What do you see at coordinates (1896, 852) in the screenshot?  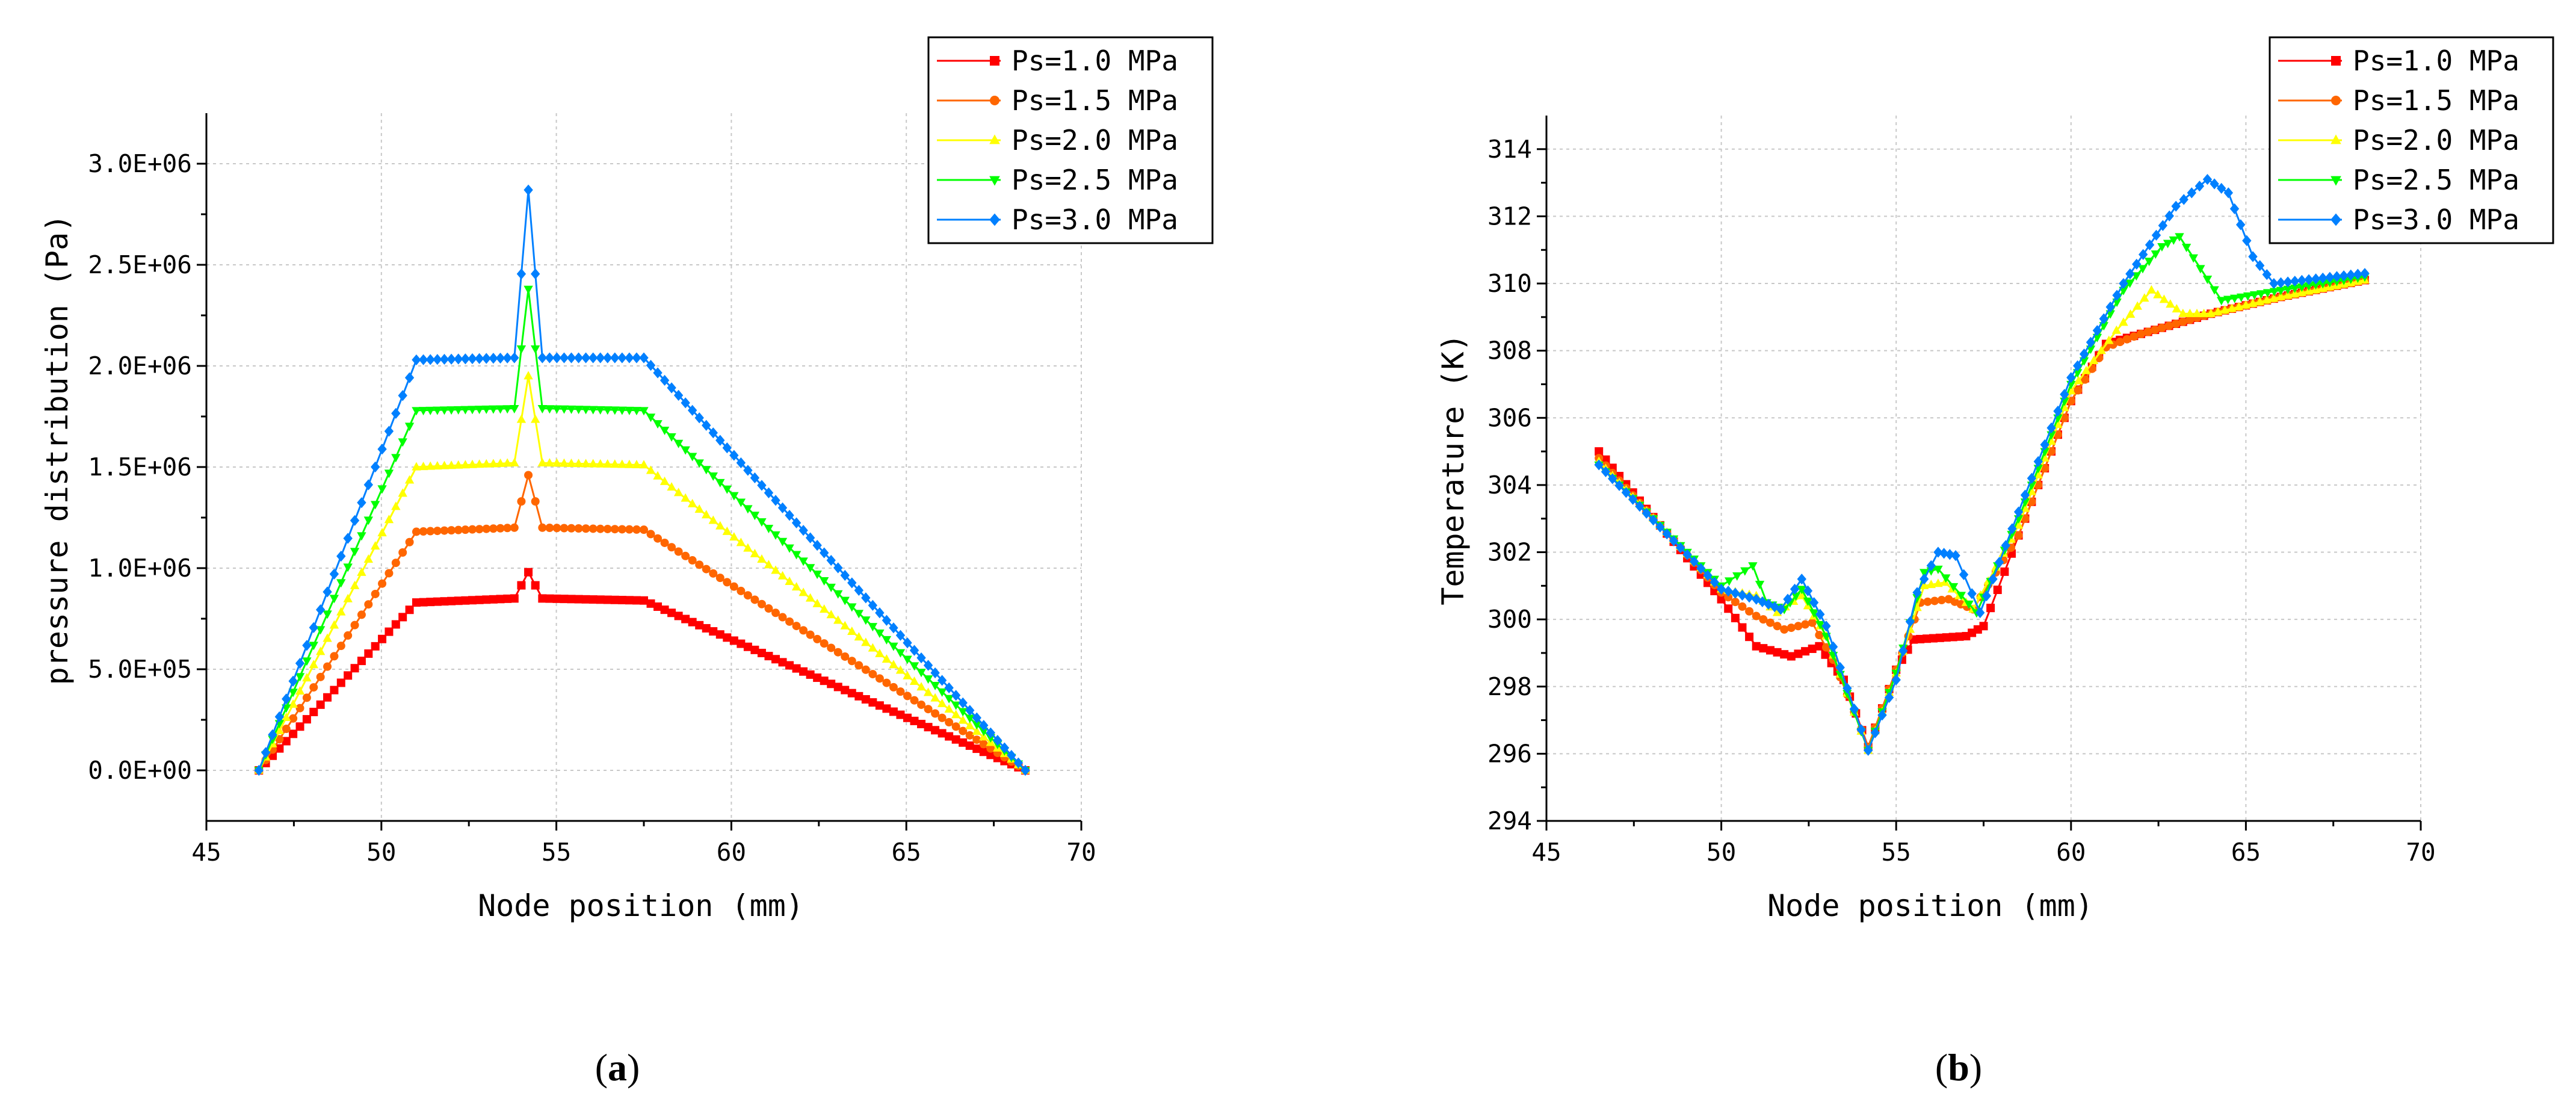 I see `chart-b-x-tick-label: 55` at bounding box center [1896, 852].